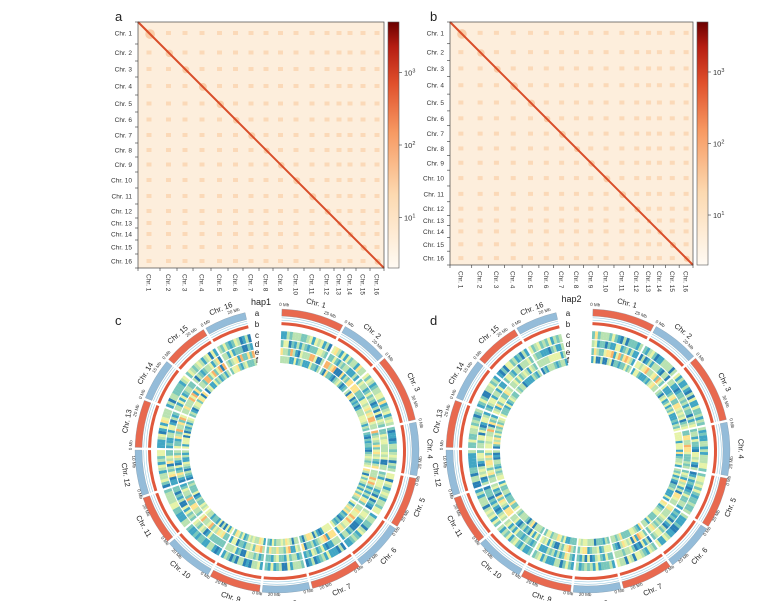  Describe the element at coordinates (121, 224) in the screenshot. I see `y-tick-label: Chr. 13` at that location.